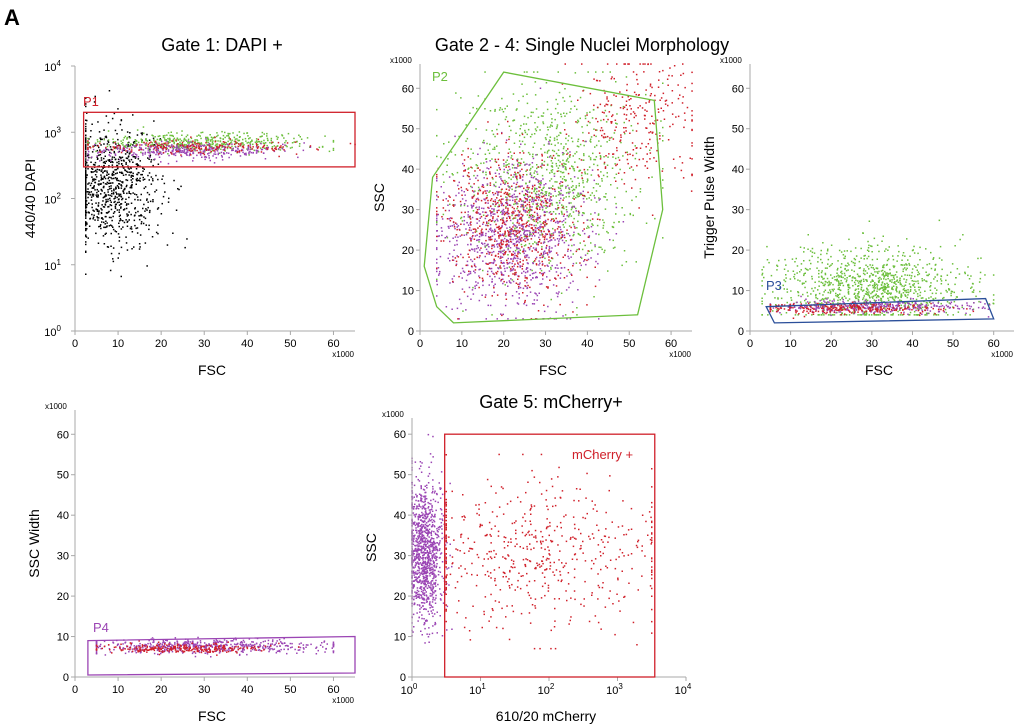  I want to click on x-tick-label: 20, so click(161, 344).